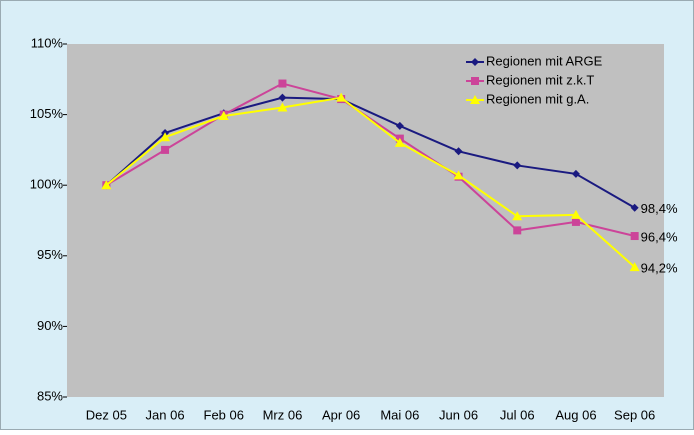  Describe the element at coordinates (165, 414) in the screenshot. I see `x-tick-label: Jan 06` at that location.